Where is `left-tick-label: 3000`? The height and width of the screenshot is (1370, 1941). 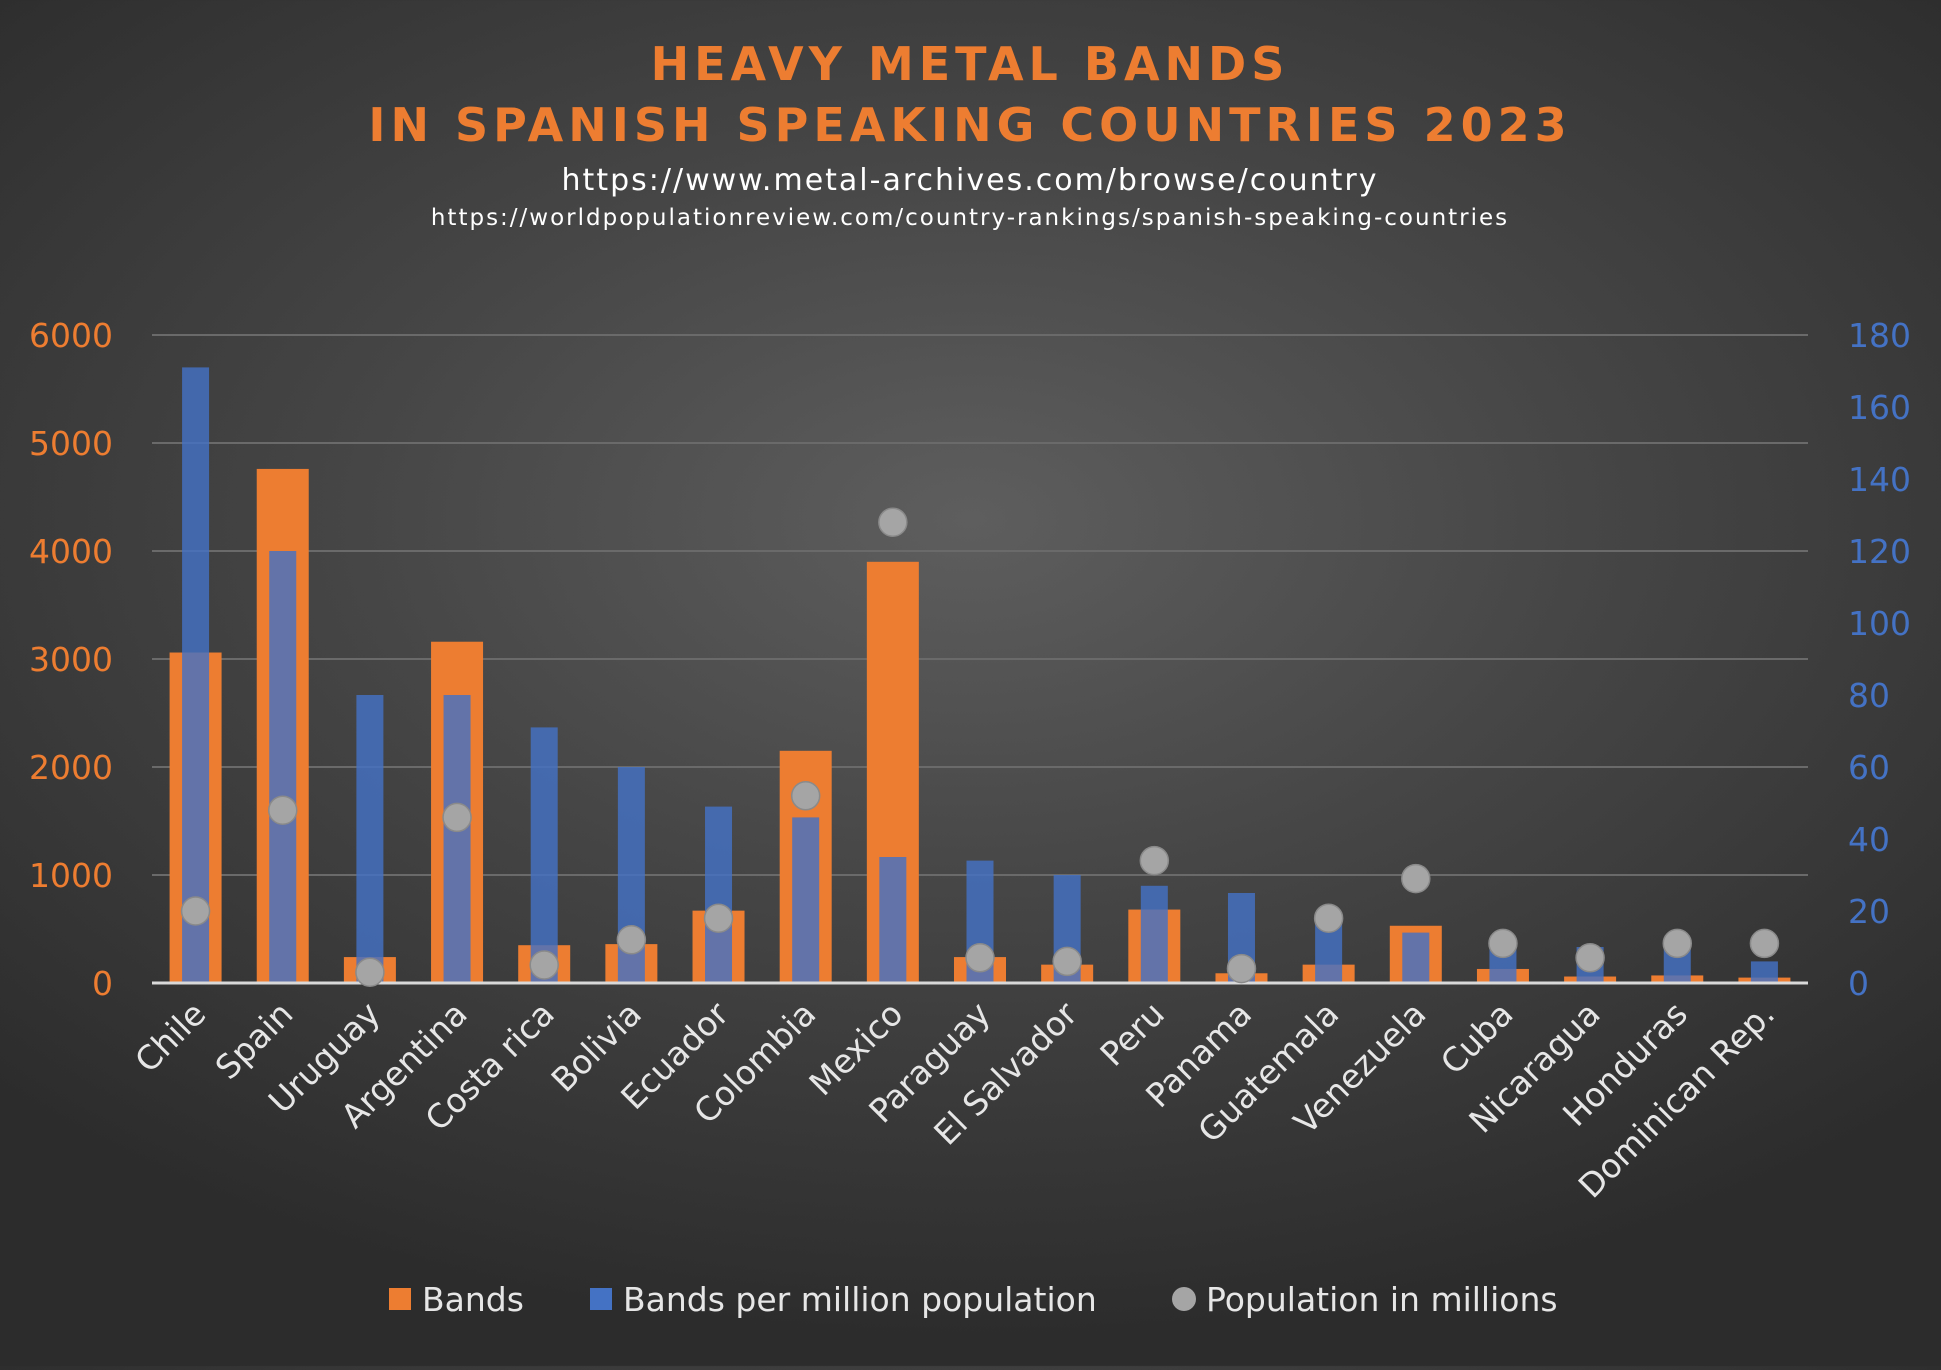
left-tick-label: 3000 is located at coordinates (71, 659).